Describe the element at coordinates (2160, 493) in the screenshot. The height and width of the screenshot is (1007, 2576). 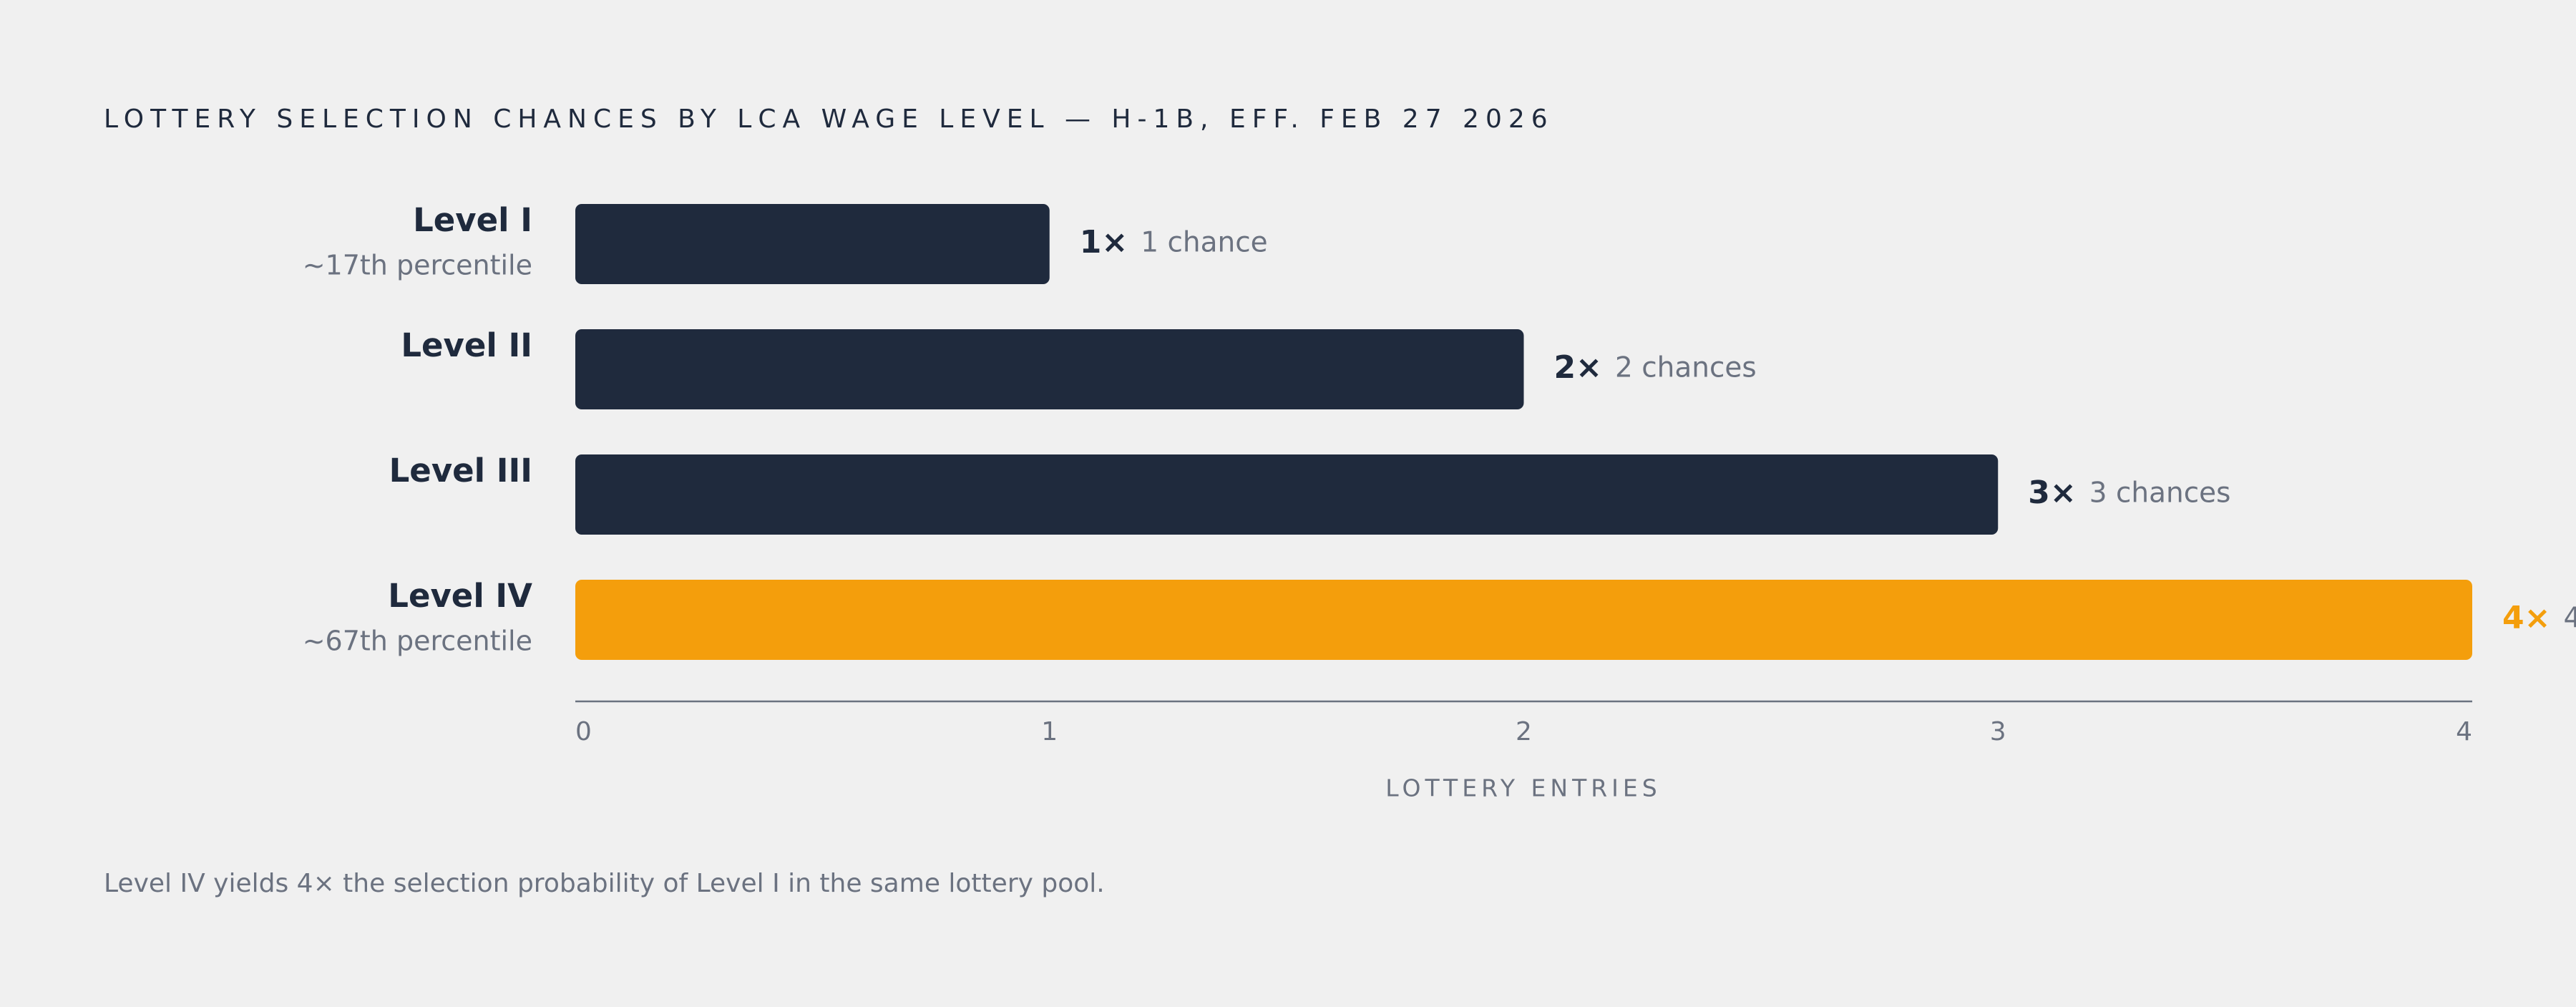
I see `value-note: 3 chances` at that location.